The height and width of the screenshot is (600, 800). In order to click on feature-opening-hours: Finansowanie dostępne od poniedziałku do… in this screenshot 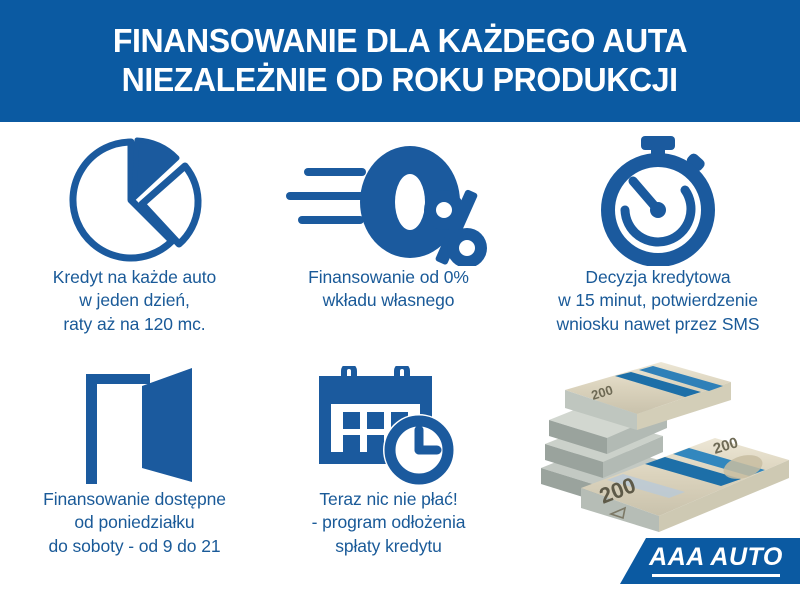, I will do `click(134, 459)`.